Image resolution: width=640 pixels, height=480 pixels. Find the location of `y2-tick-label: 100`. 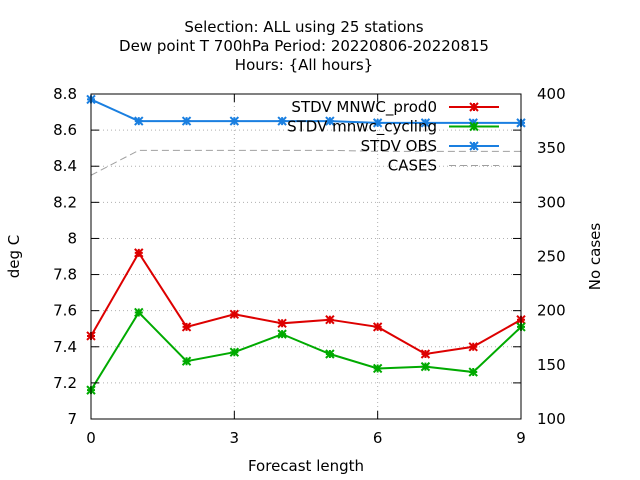

y2-tick-label: 100 is located at coordinates (551, 419).